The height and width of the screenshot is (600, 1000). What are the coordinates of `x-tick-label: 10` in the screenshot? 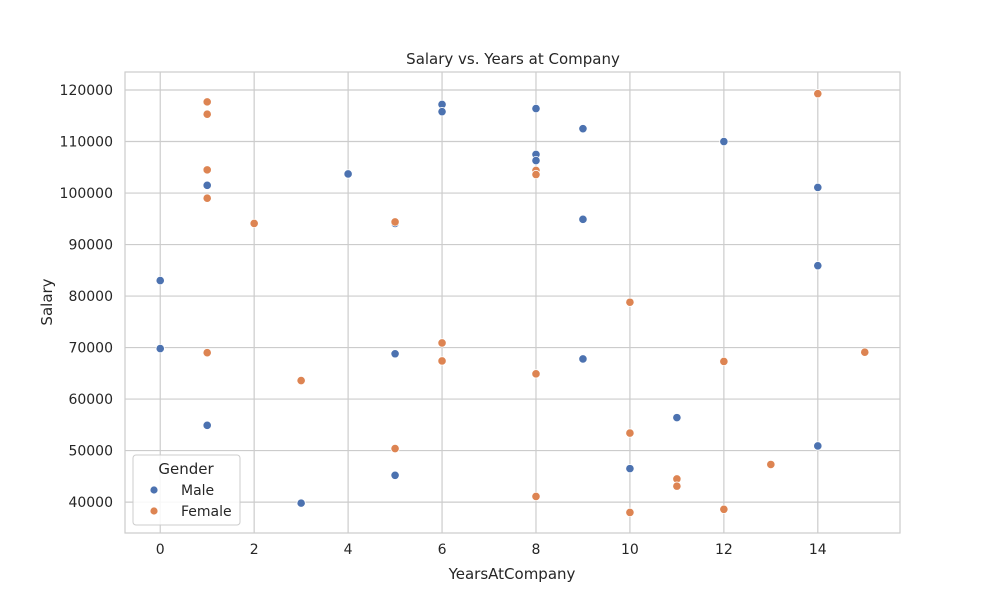 It's located at (630, 550).